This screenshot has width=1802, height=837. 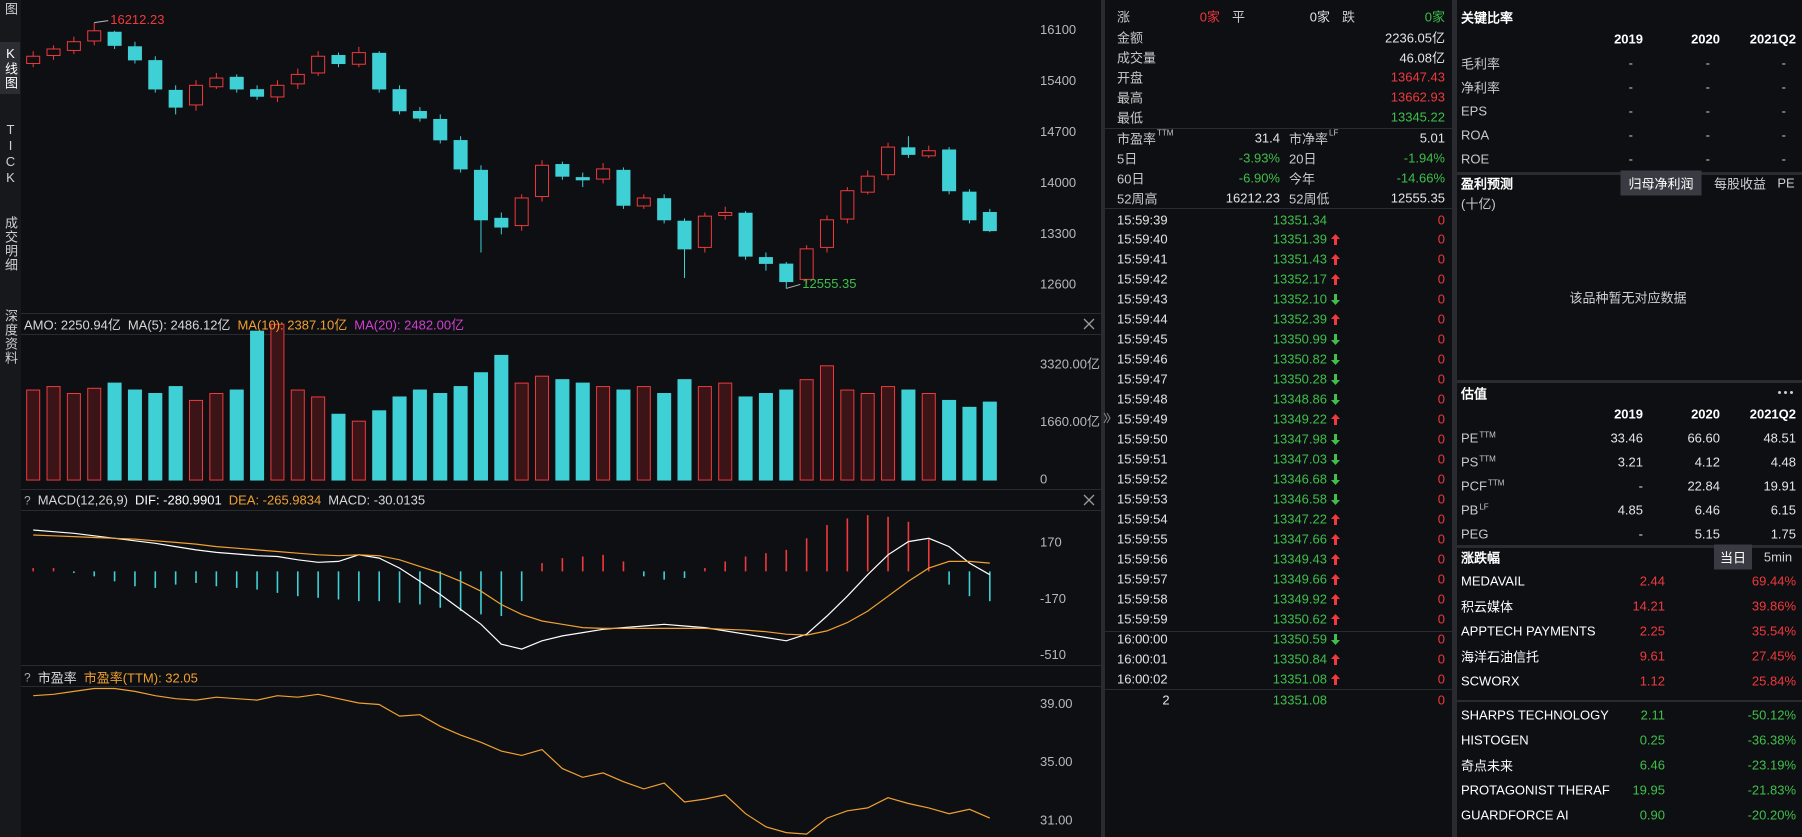 What do you see at coordinates (1783, 510) in the screenshot?
I see `cell: 6.15` at bounding box center [1783, 510].